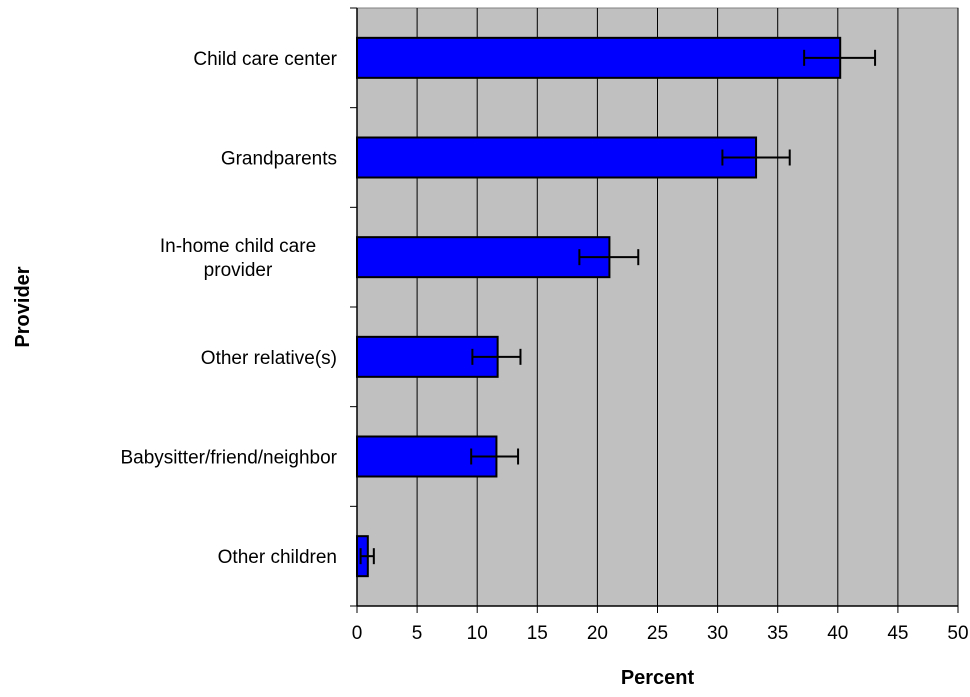 This screenshot has width=970, height=697. What do you see at coordinates (777, 633) in the screenshot?
I see `x-tick-label: 35` at bounding box center [777, 633].